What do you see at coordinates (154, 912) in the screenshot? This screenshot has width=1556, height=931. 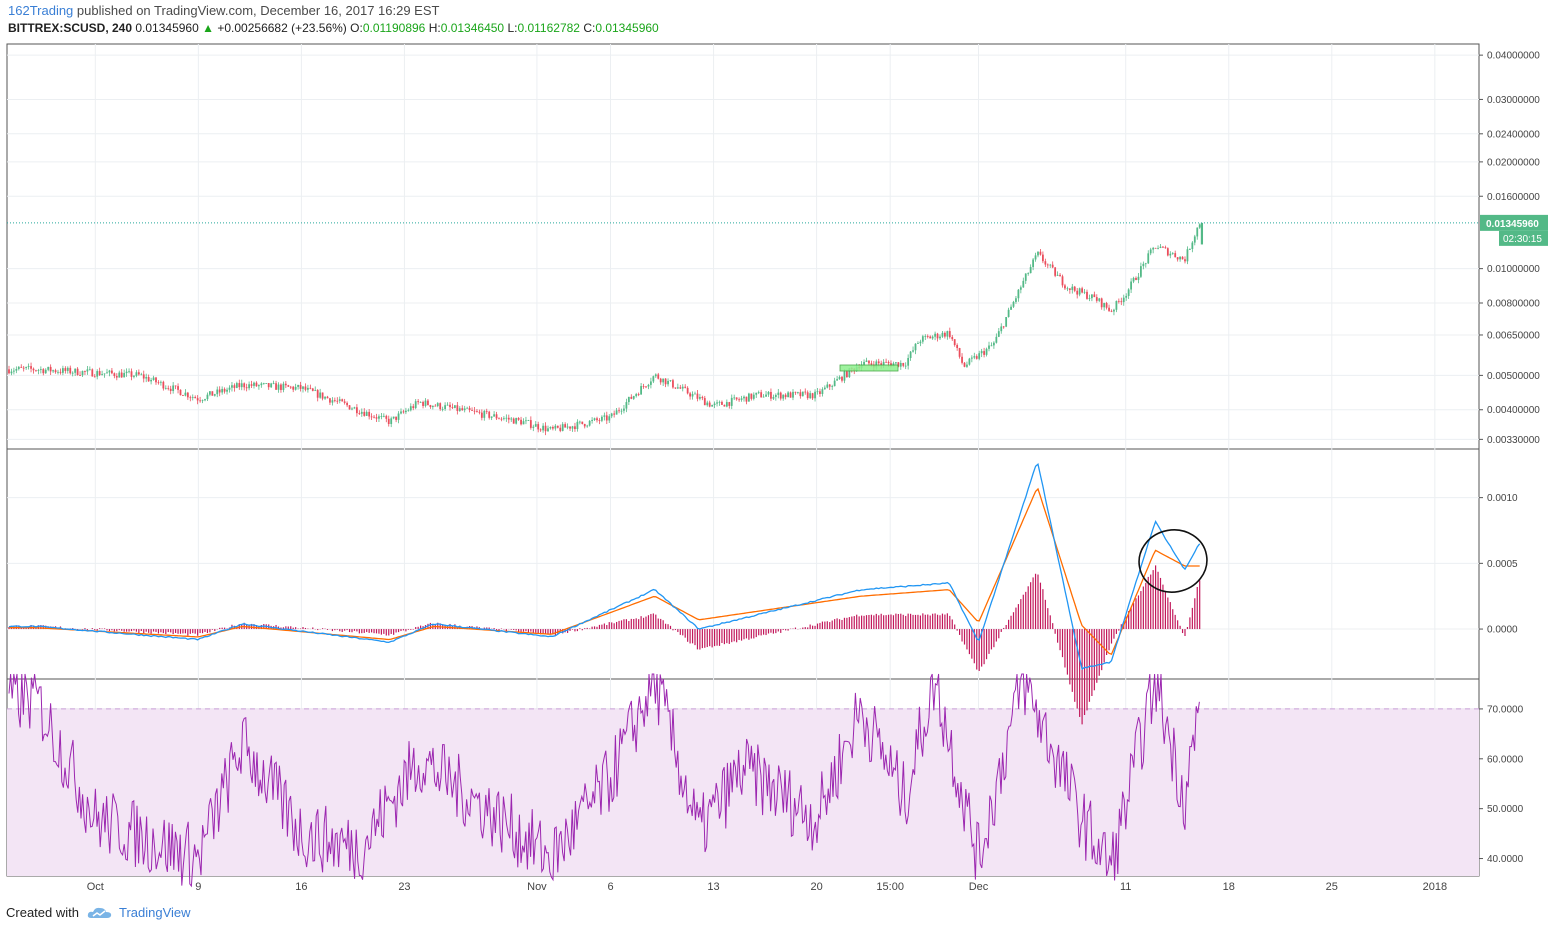 I see `tradingview-link: TradingView` at bounding box center [154, 912].